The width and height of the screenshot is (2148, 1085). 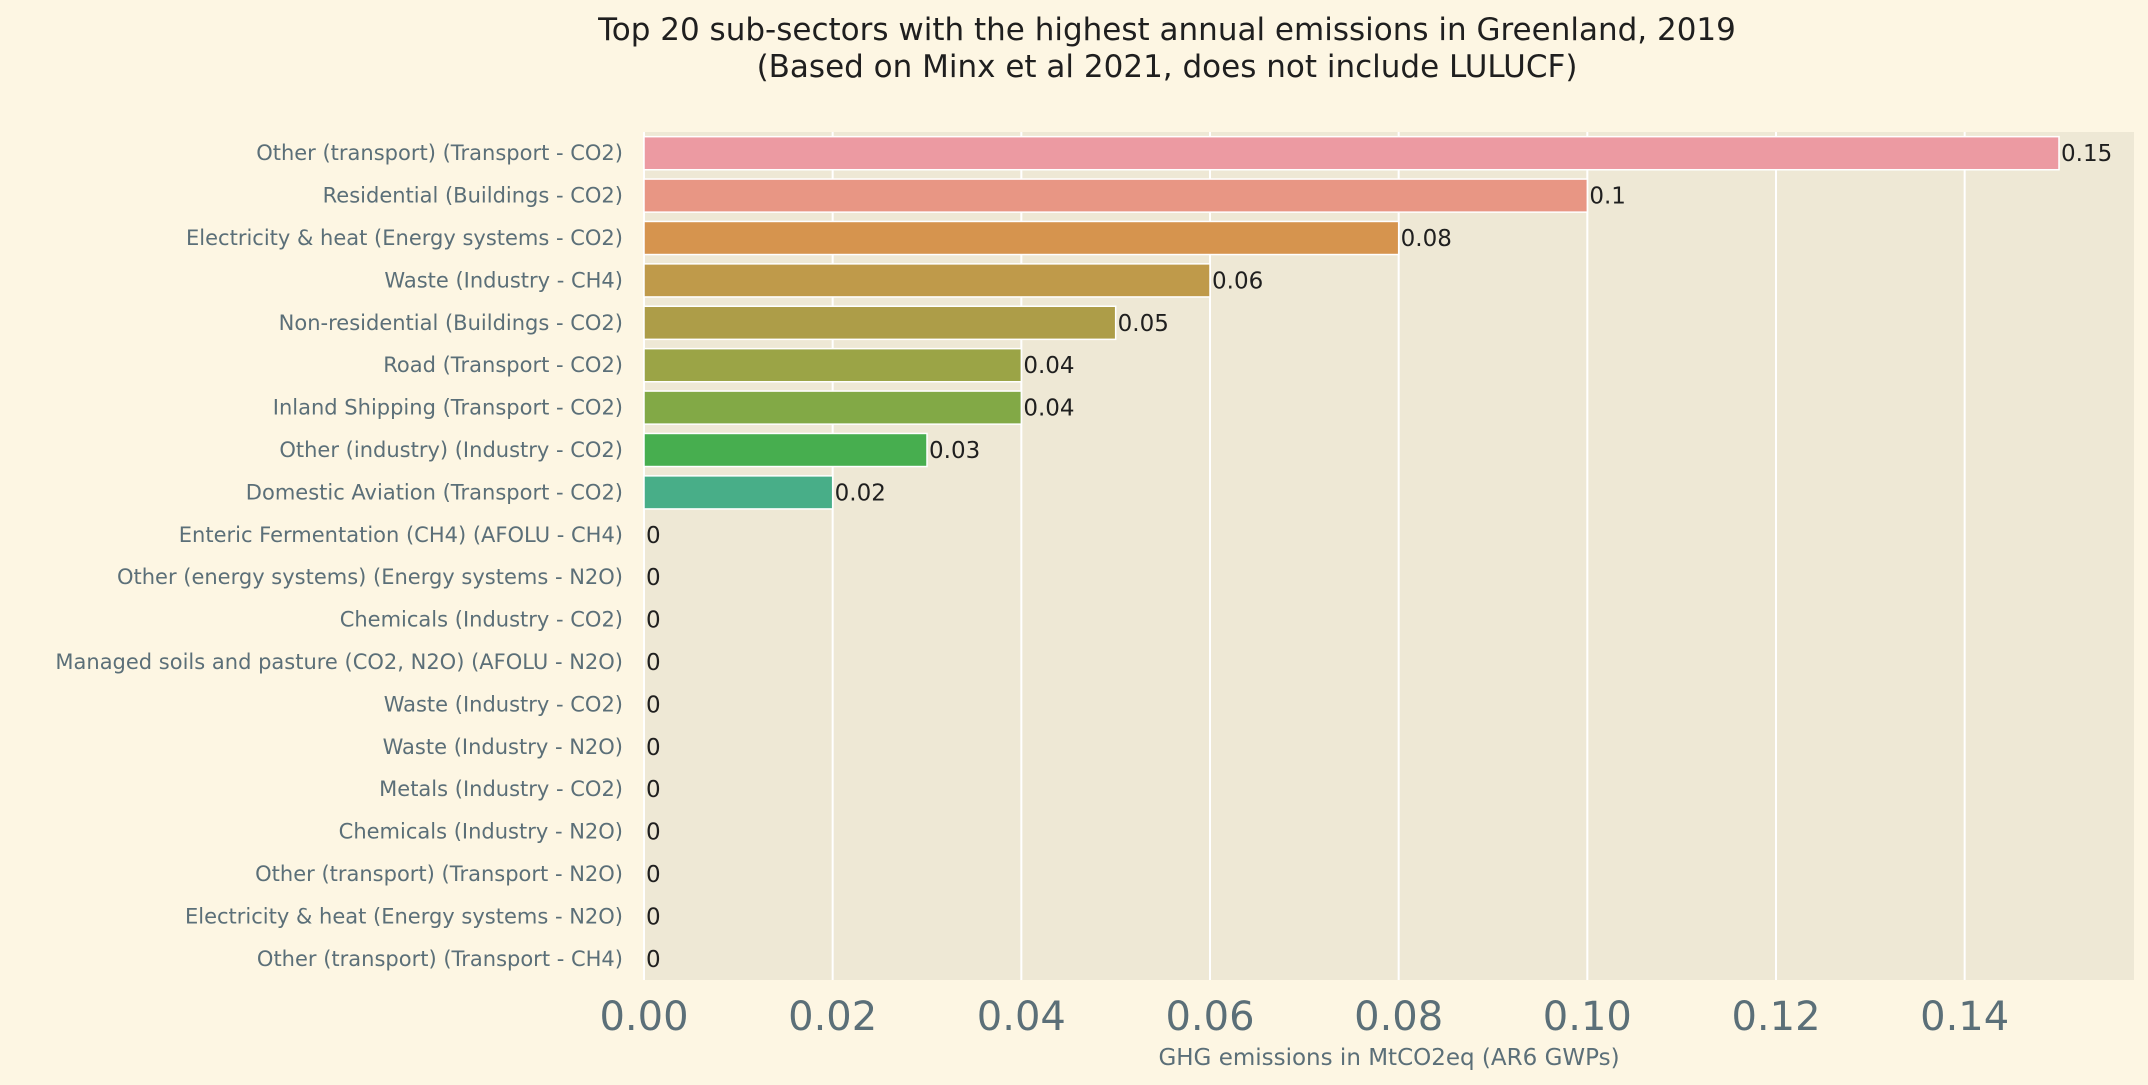 What do you see at coordinates (1775, 1017) in the screenshot?
I see `x-tick-label: 0.12` at bounding box center [1775, 1017].